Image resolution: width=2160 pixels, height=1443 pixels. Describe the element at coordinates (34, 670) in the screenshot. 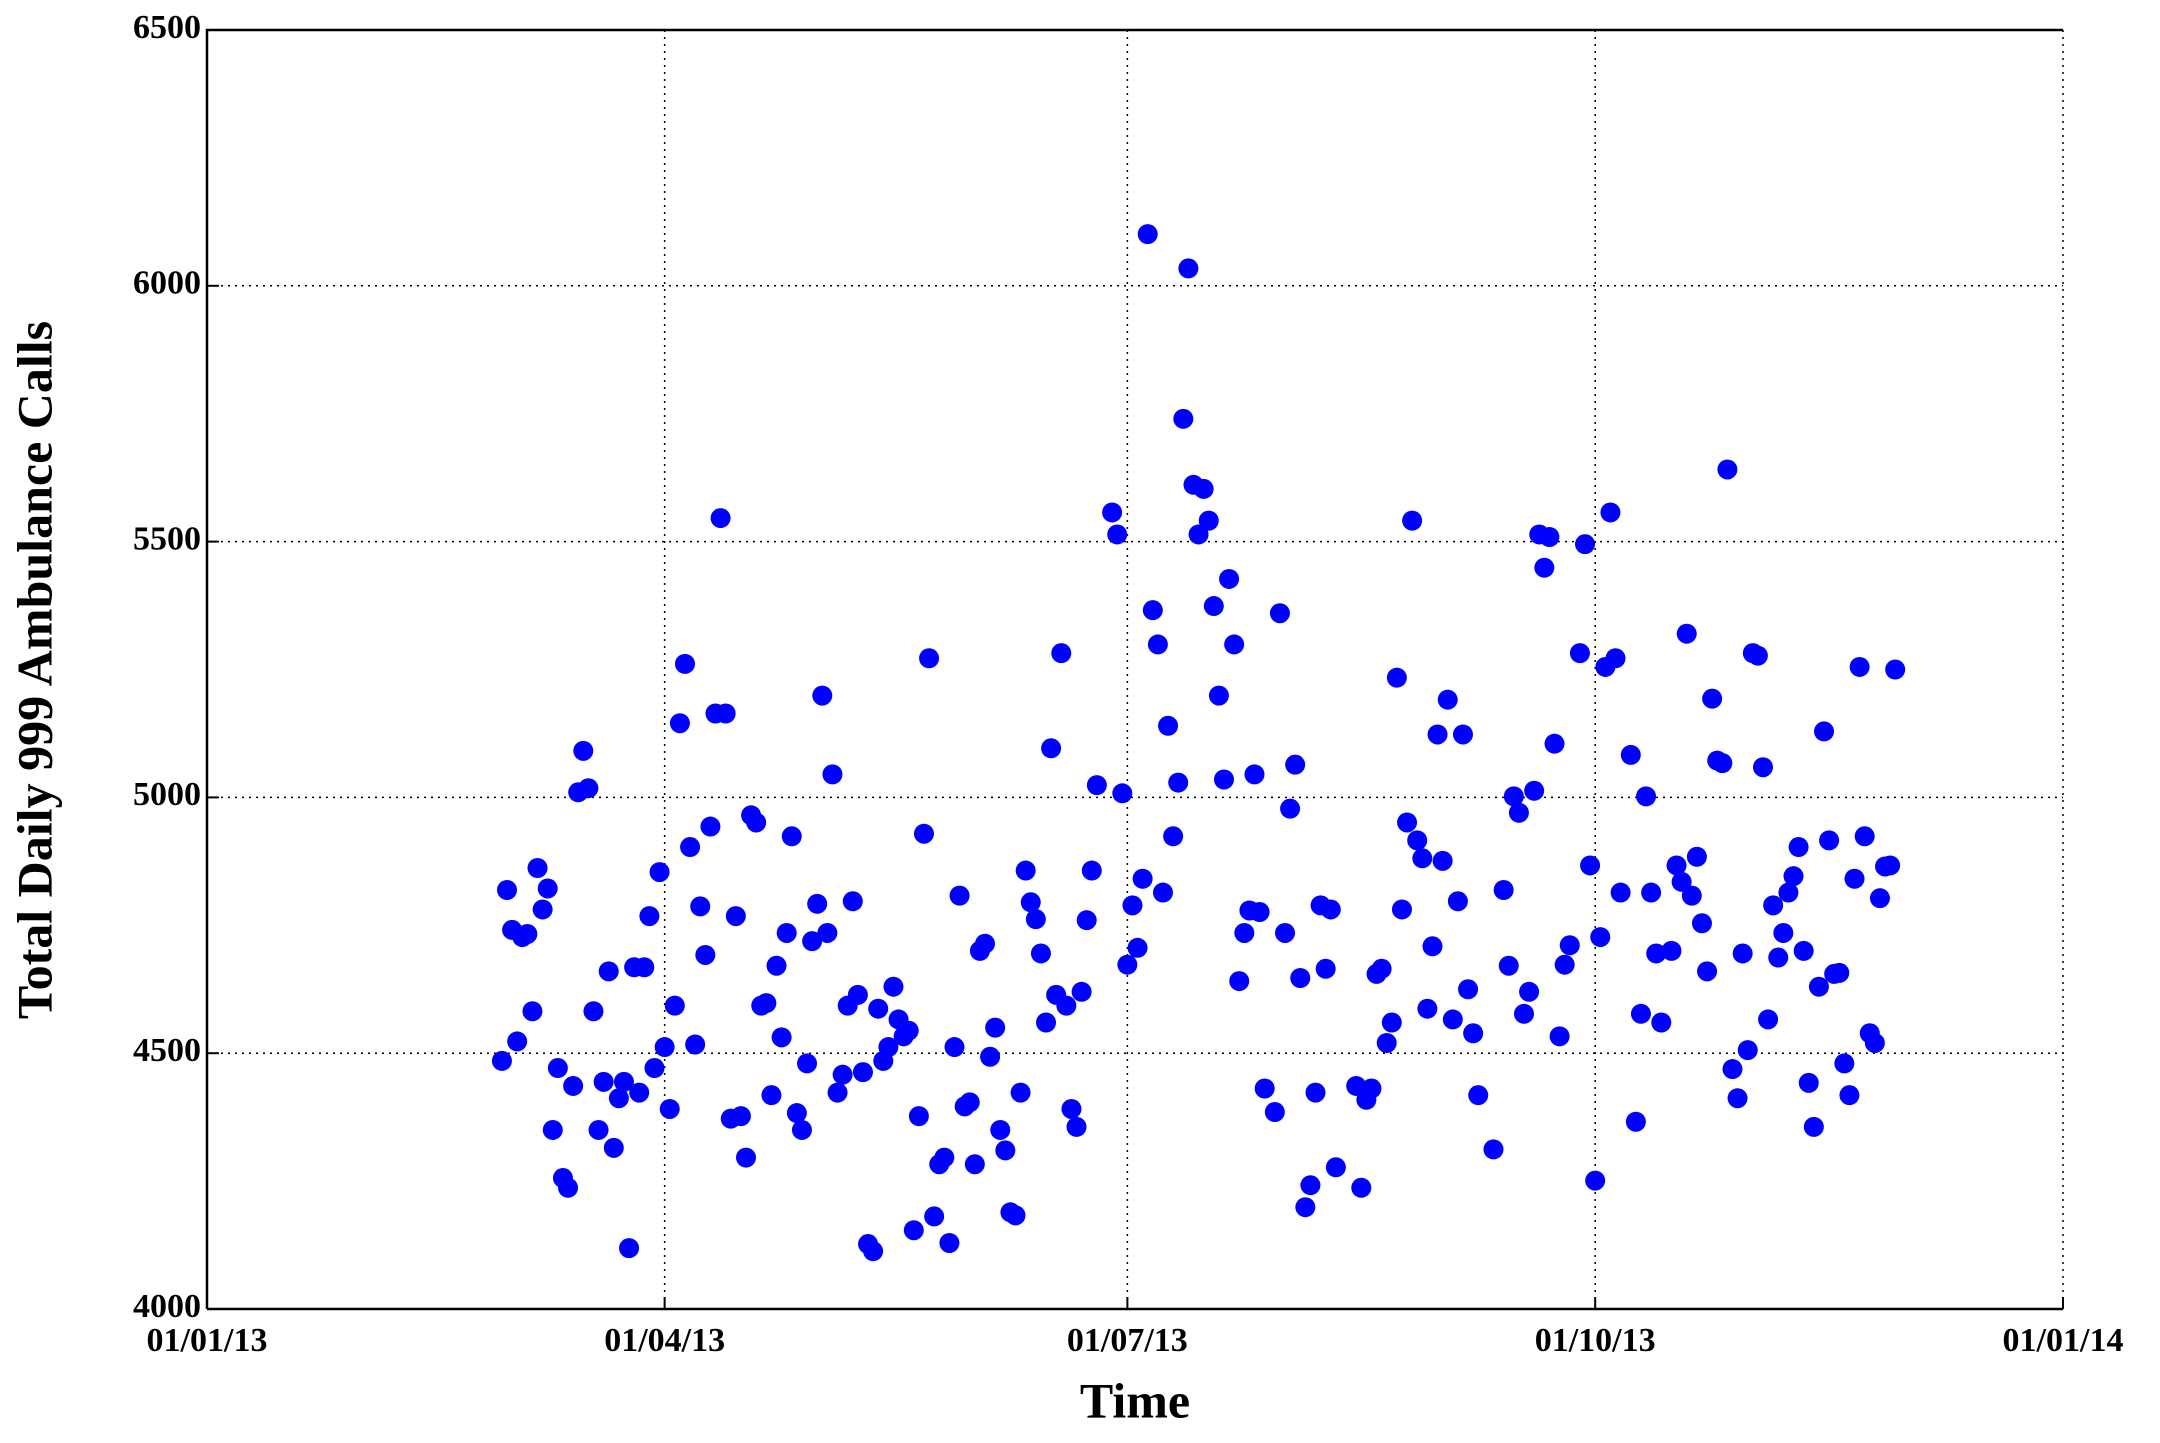

I see `y-axis-title: Total Daily 999 Ambulance Calls` at that location.